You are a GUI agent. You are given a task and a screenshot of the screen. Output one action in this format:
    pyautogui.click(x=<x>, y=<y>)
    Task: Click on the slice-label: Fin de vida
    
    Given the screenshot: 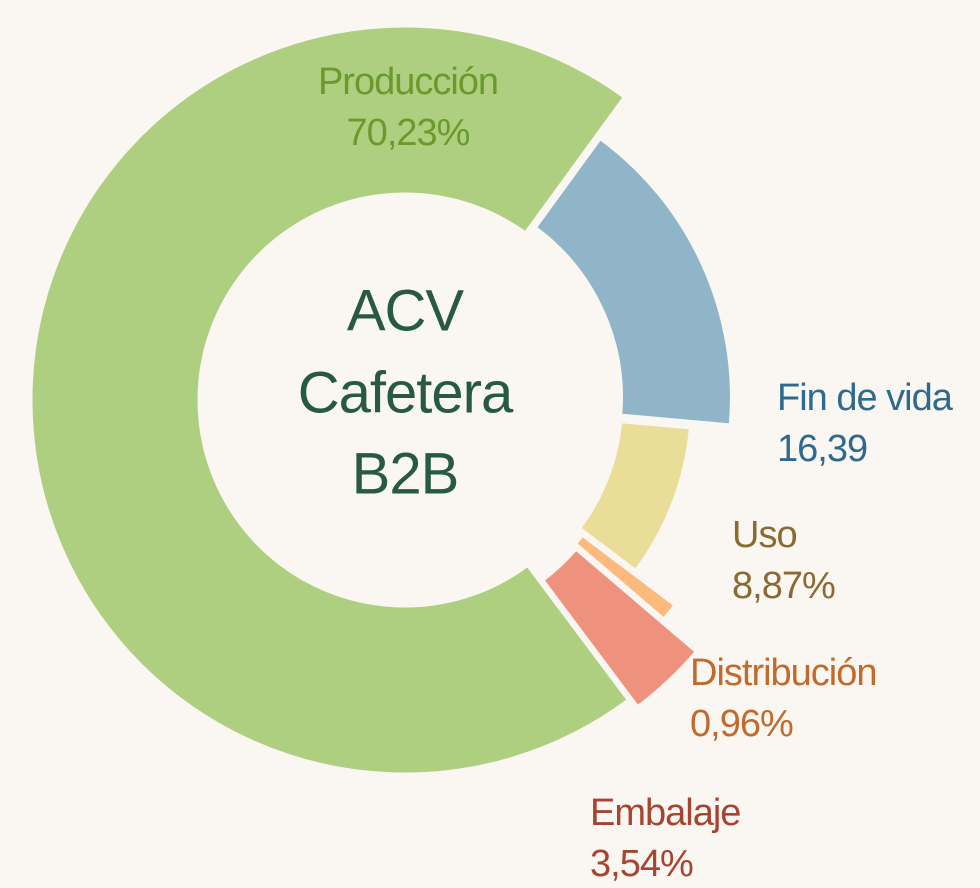 What is the action you would take?
    pyautogui.click(x=865, y=398)
    